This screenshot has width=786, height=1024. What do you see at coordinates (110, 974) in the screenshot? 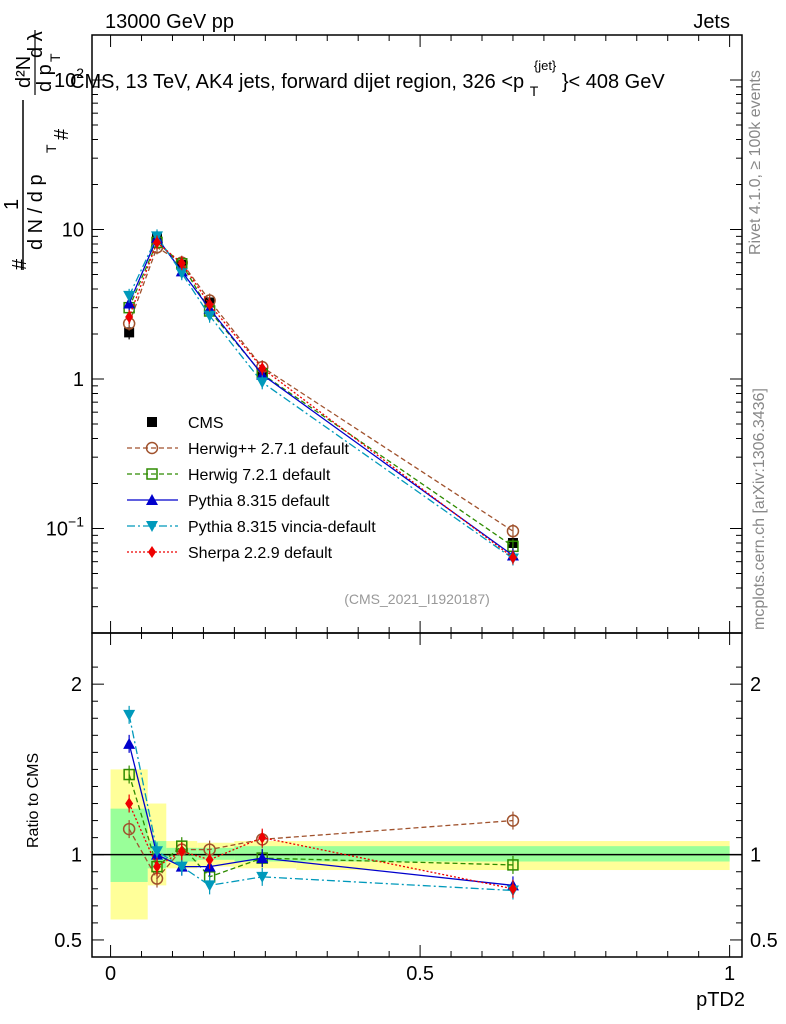
I see `x-tick-label: 0` at bounding box center [110, 974].